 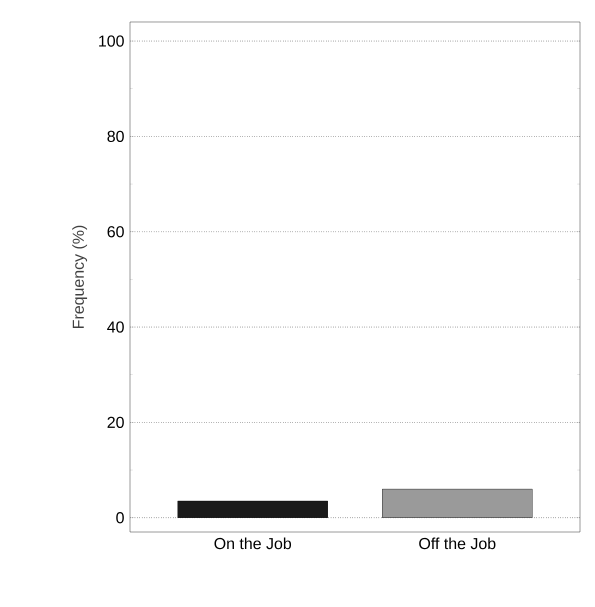 I want to click on y-tick-label: 40, so click(x=115, y=327).